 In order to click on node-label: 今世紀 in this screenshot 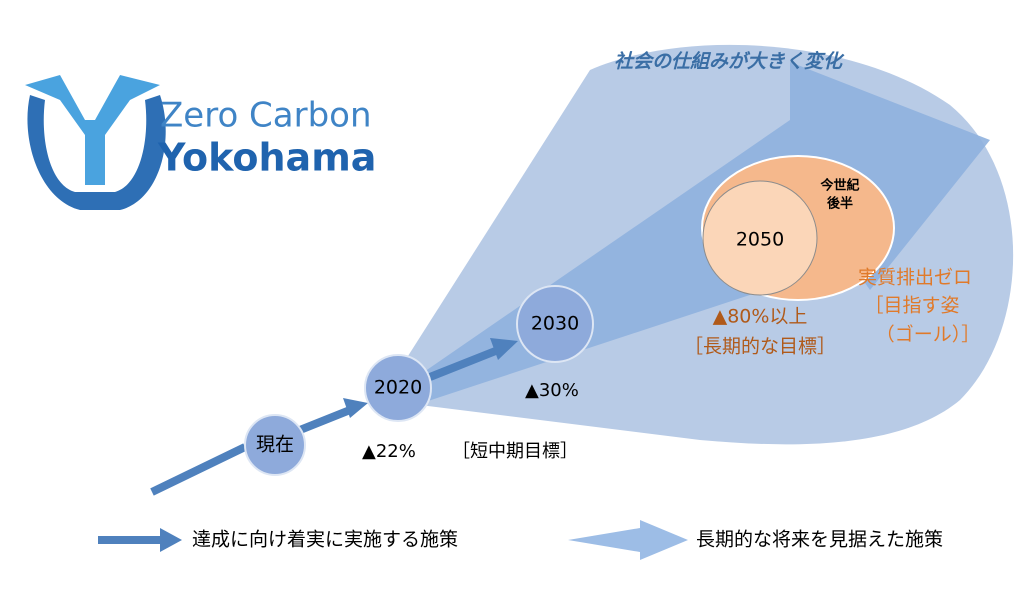, I will do `click(839, 186)`.